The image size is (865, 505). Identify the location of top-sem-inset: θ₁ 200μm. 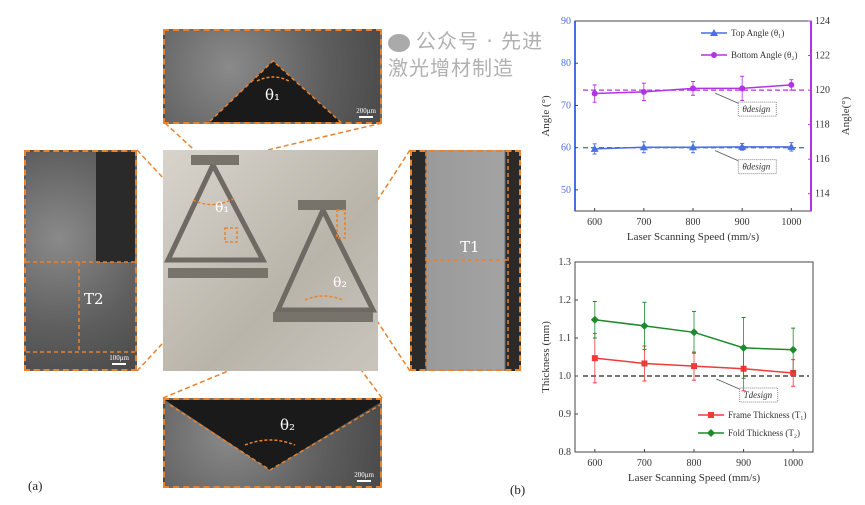
(272, 76).